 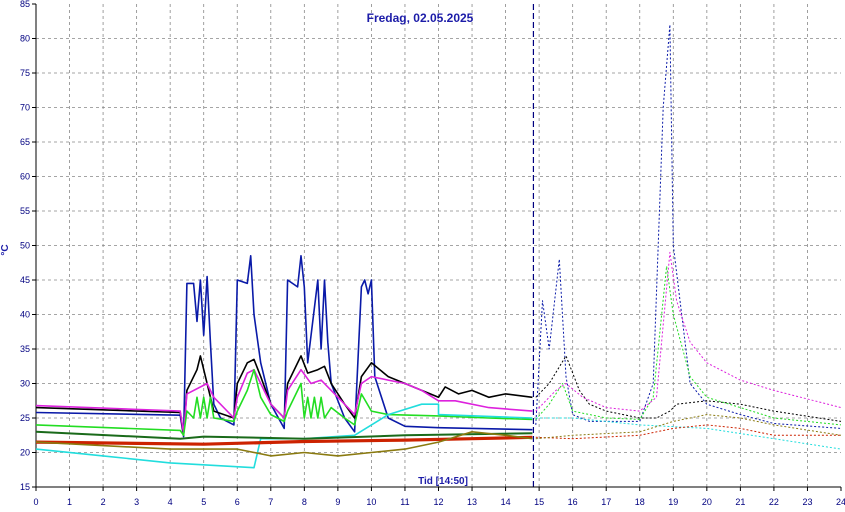 I want to click on chart-title: Fredag, 02.05.2025, so click(x=420, y=18).